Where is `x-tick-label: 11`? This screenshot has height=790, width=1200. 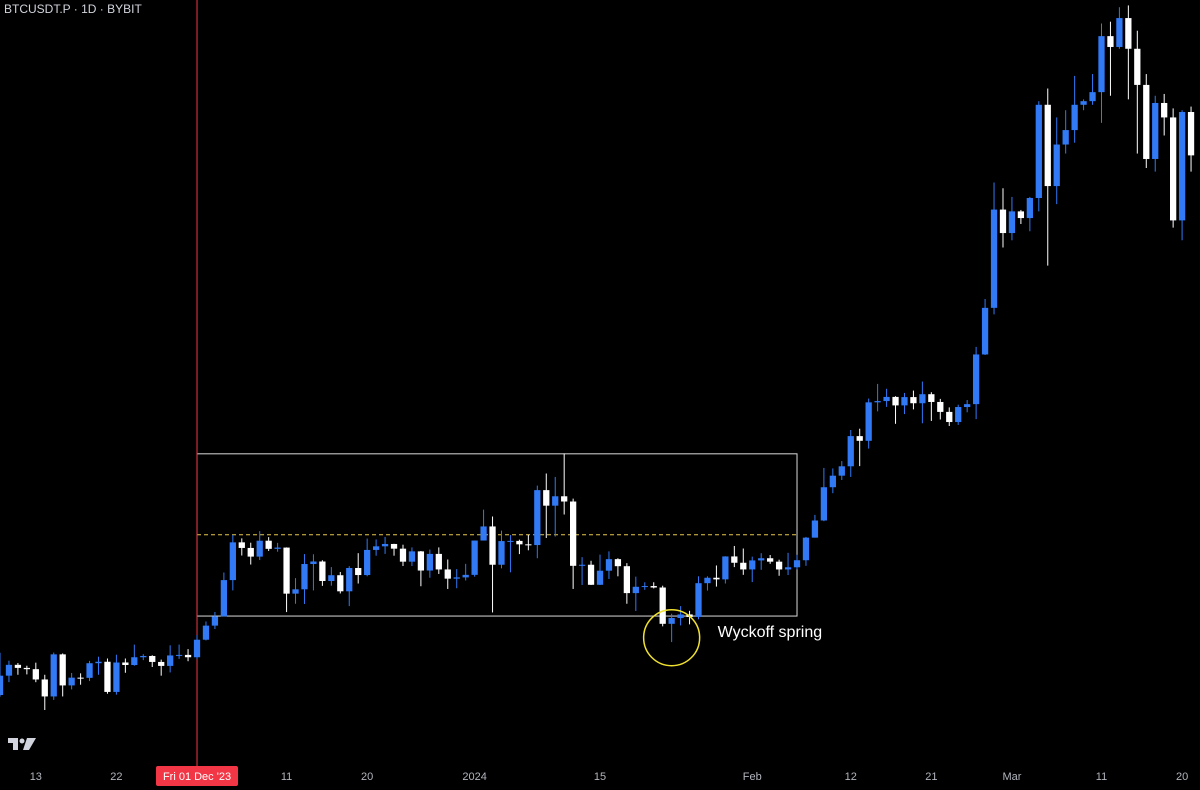 x-tick-label: 11 is located at coordinates (1101, 777).